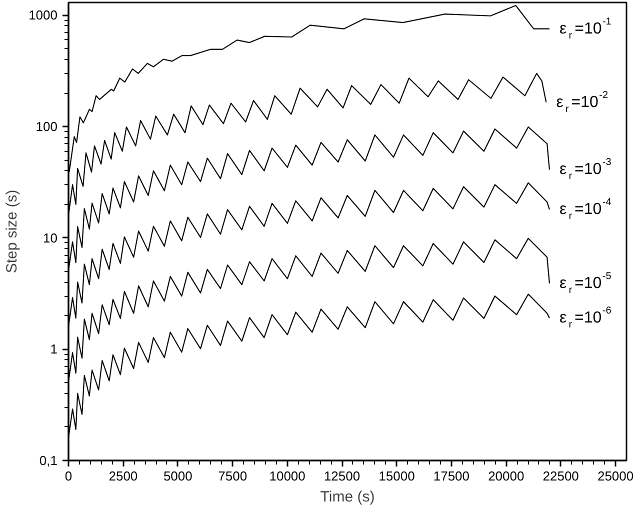 The width and height of the screenshot is (638, 510). I want to click on y-tick-label: 0,1, so click(48, 460).